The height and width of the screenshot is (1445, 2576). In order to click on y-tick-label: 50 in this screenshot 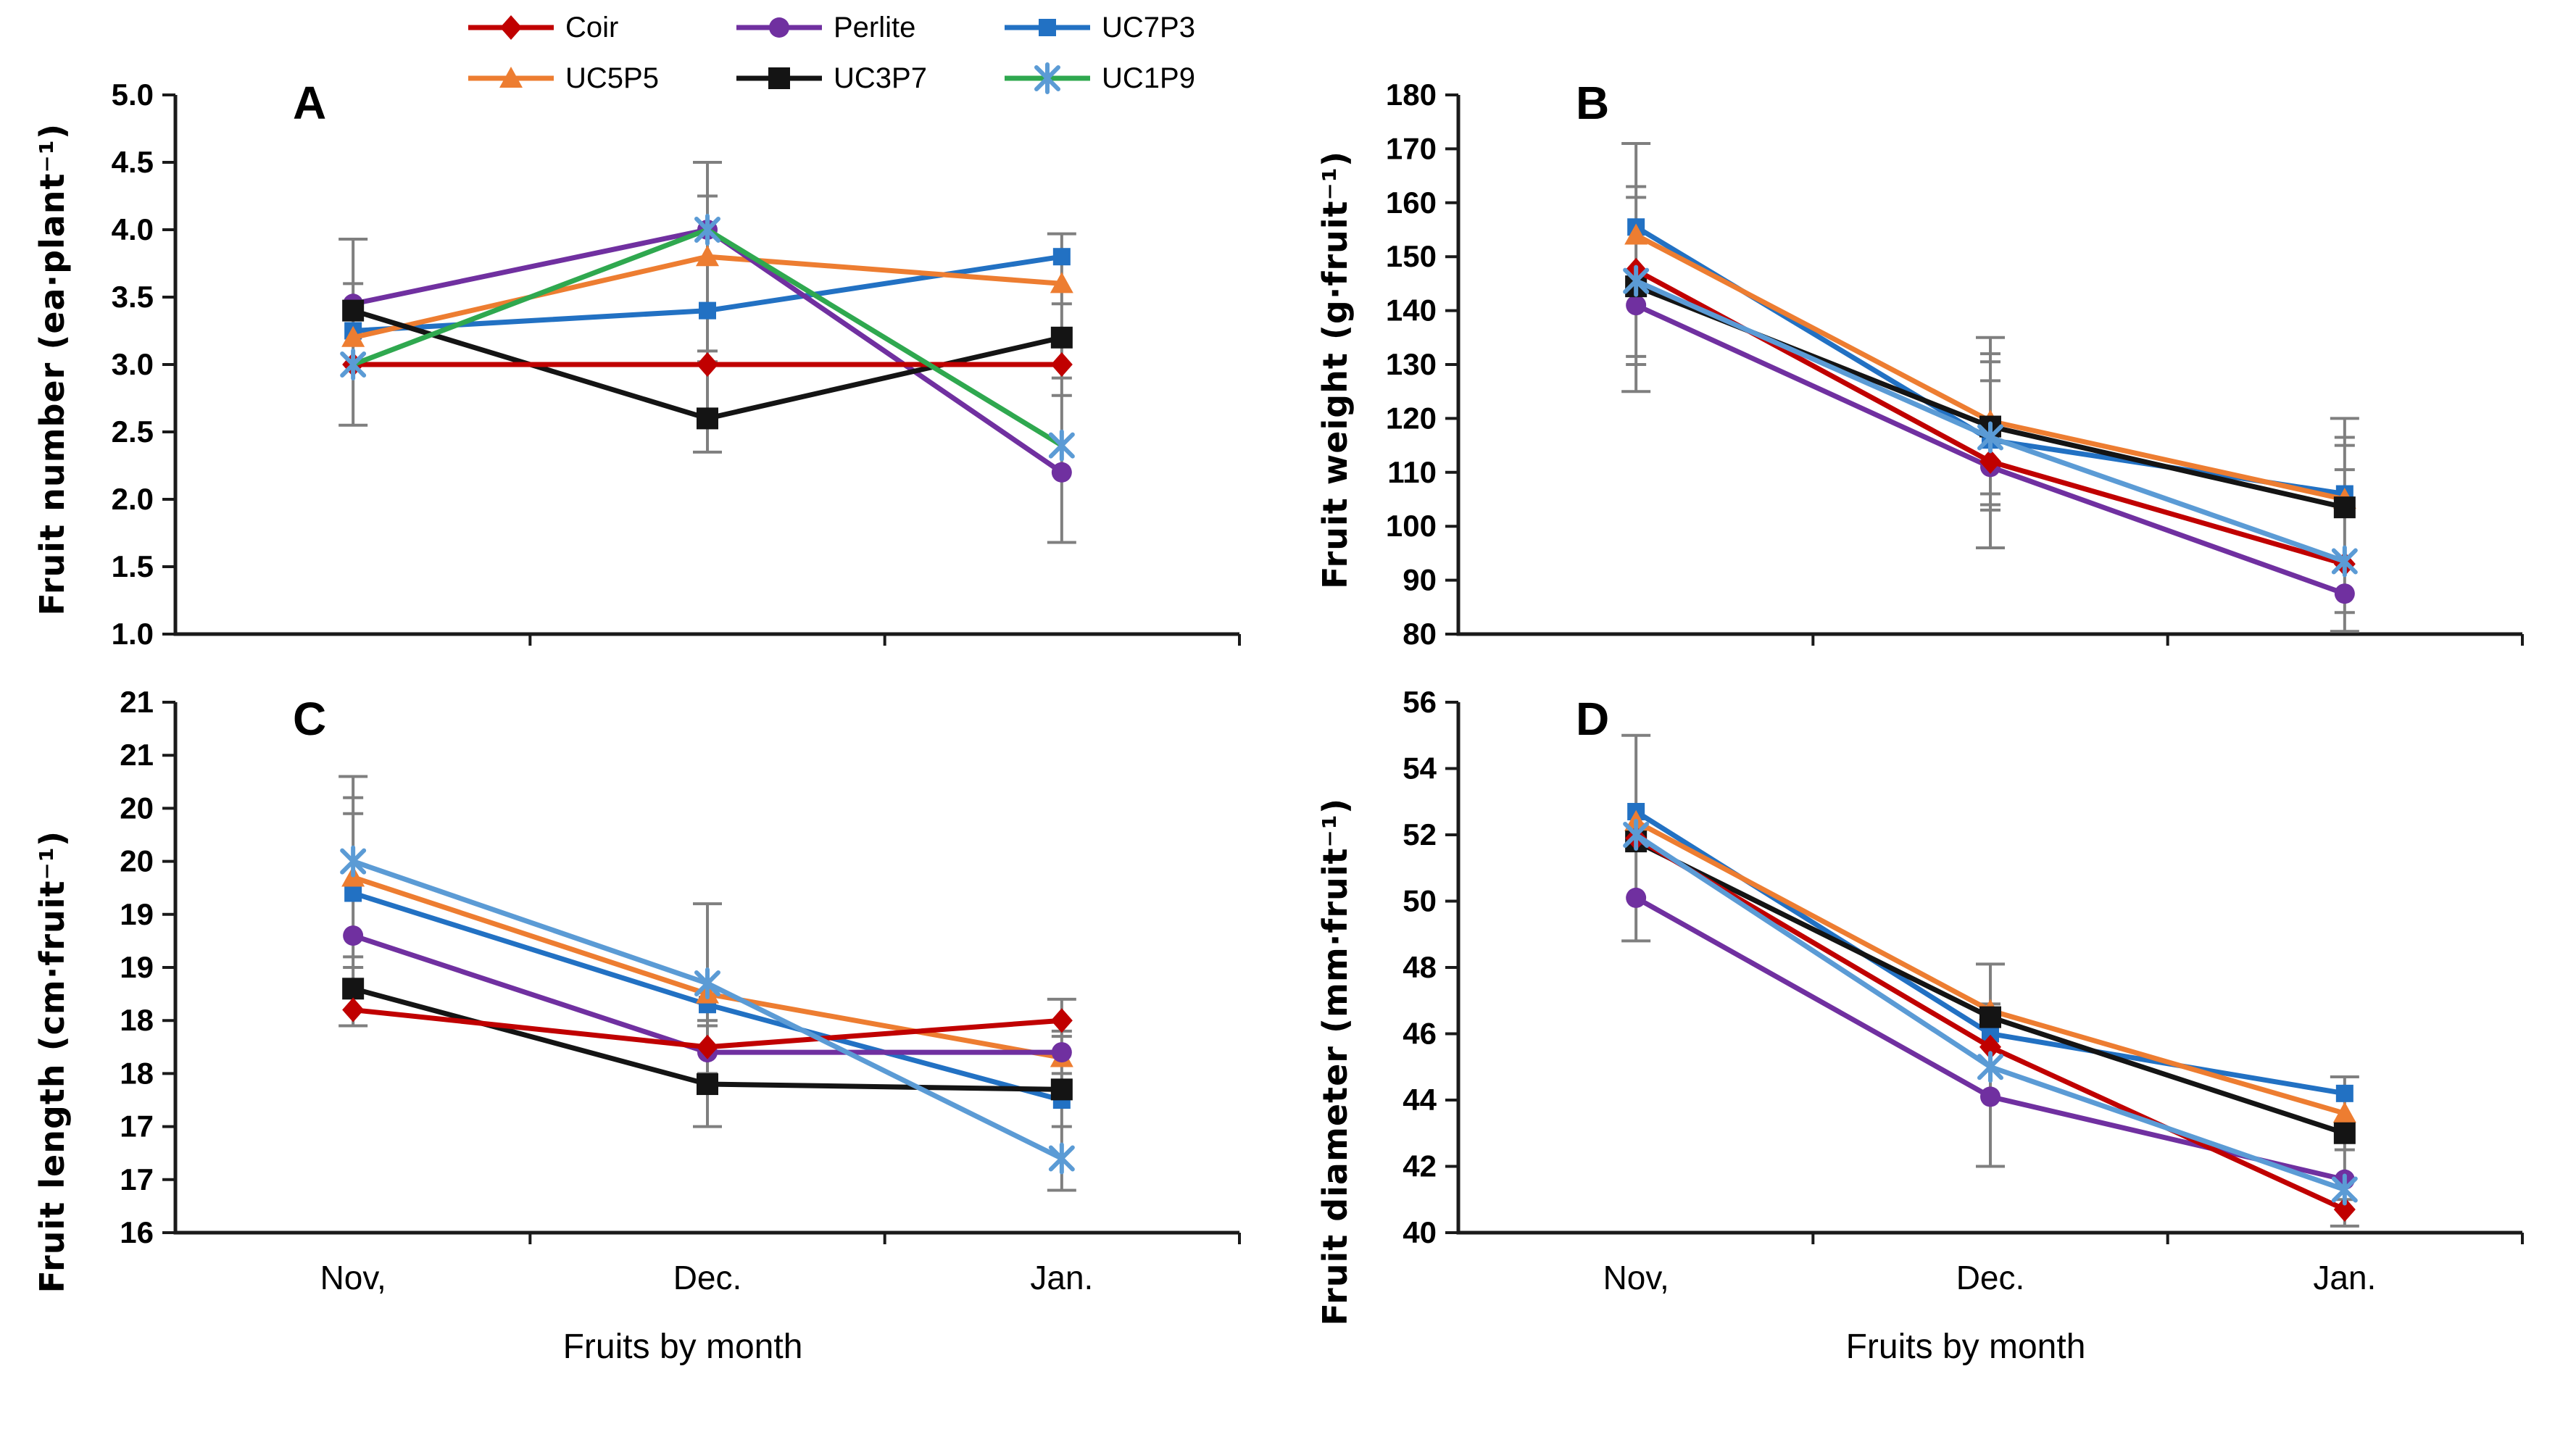, I will do `click(1420, 901)`.